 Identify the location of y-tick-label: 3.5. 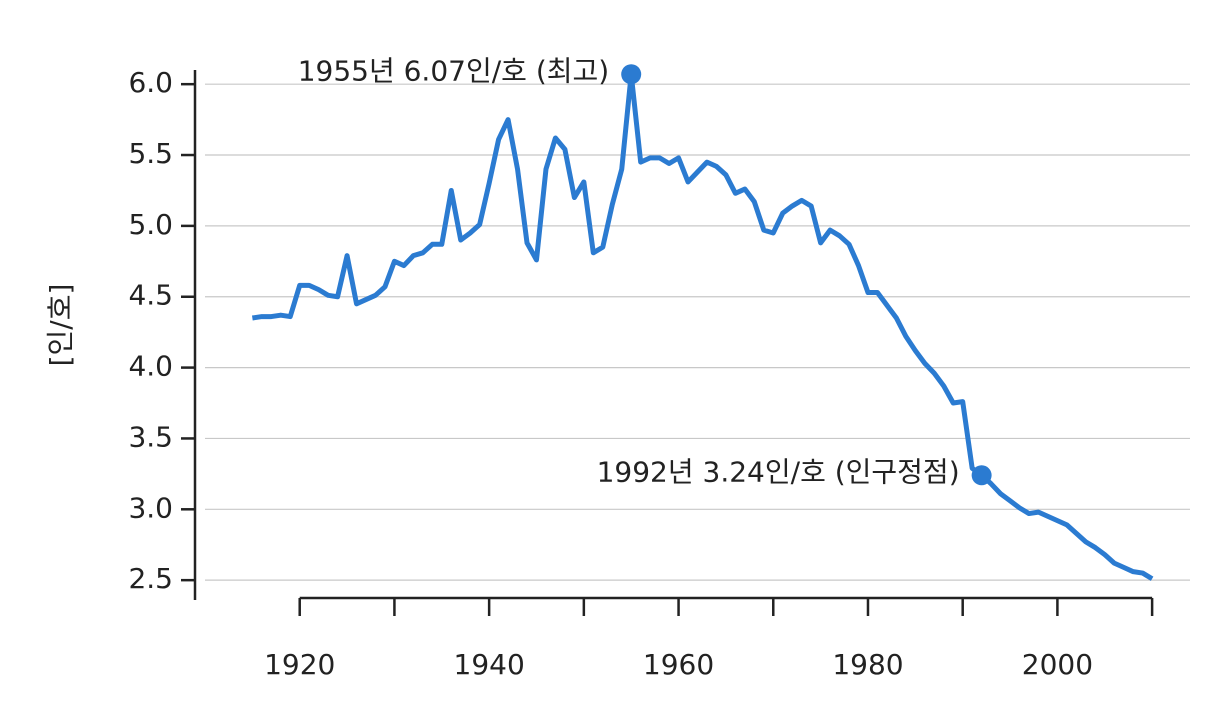
(150, 436).